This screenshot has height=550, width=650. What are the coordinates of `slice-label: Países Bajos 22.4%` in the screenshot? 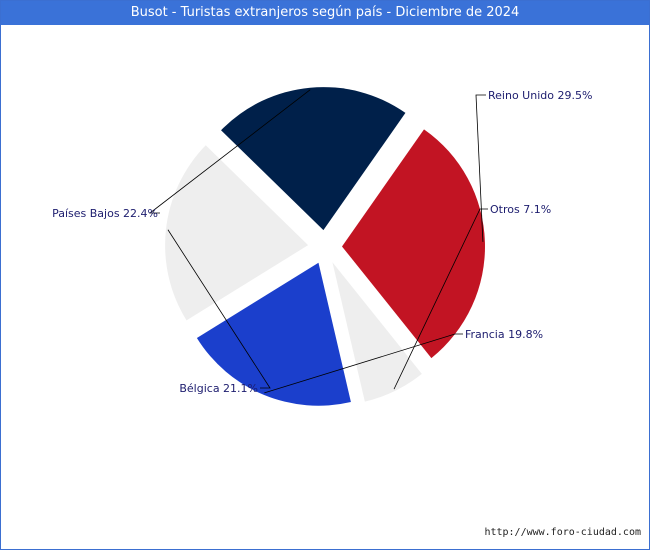 It's located at (105, 213).